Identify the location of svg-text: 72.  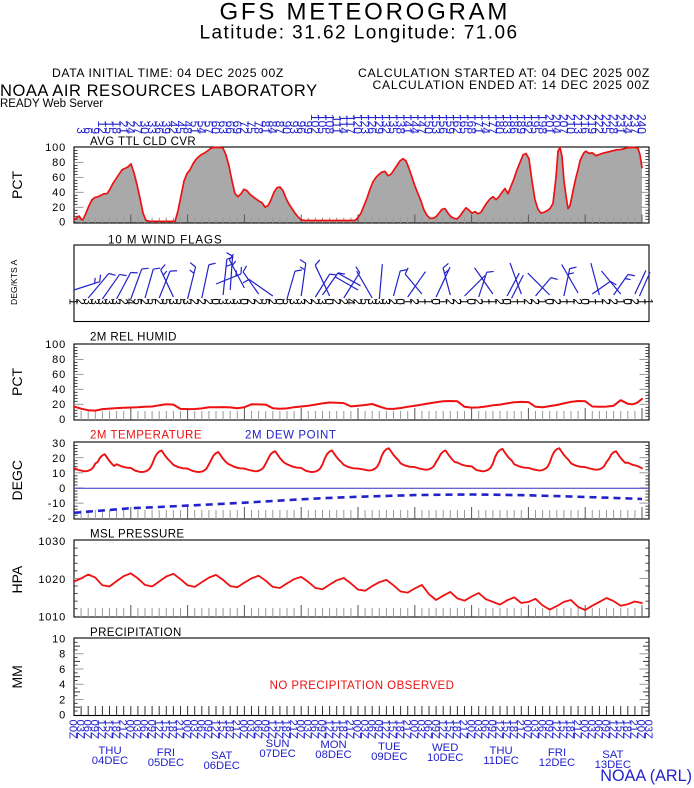
(244, 128).